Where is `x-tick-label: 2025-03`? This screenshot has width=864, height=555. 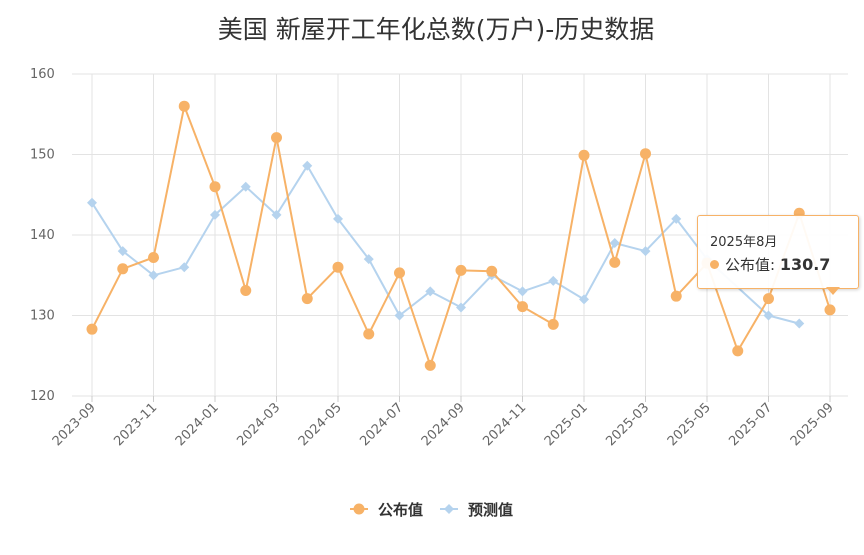 x-tick-label: 2025-03 is located at coordinates (627, 424).